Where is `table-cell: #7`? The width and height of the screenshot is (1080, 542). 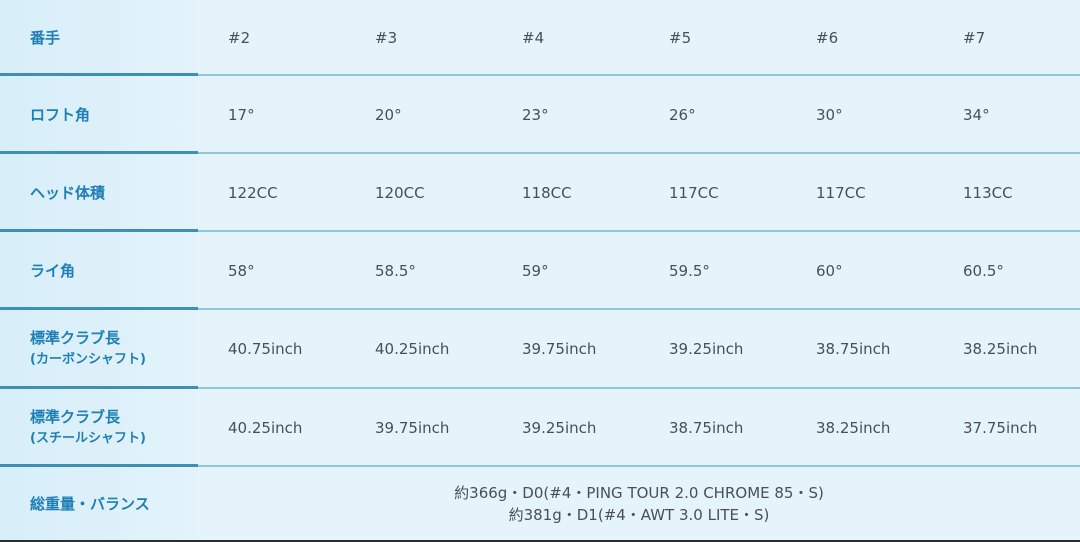
table-cell: #7 is located at coordinates (974, 37).